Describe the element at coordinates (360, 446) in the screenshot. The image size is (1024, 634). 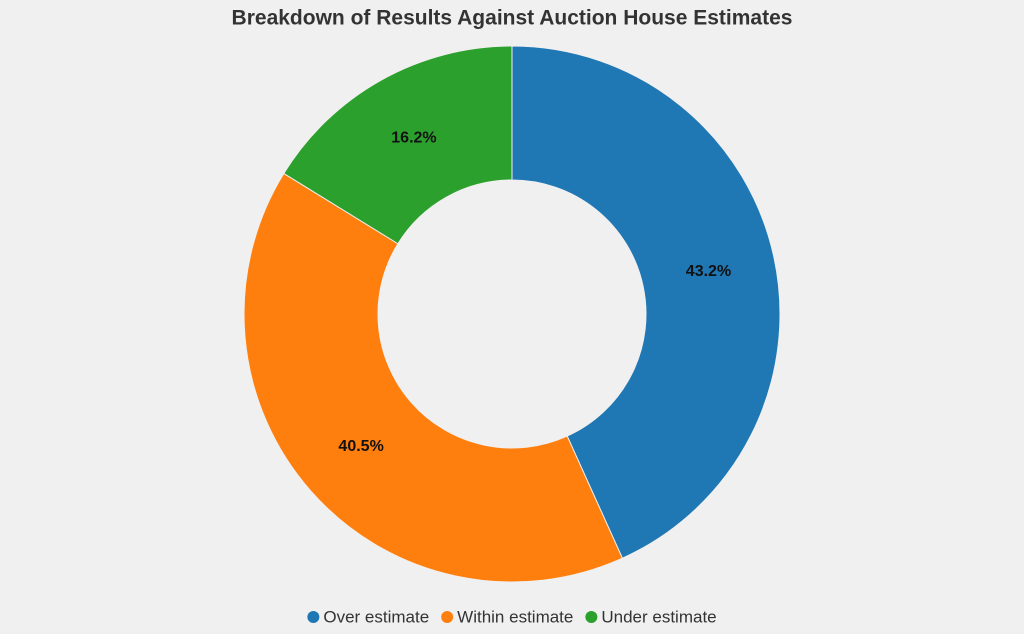
I see `data-label: 40.5%` at that location.